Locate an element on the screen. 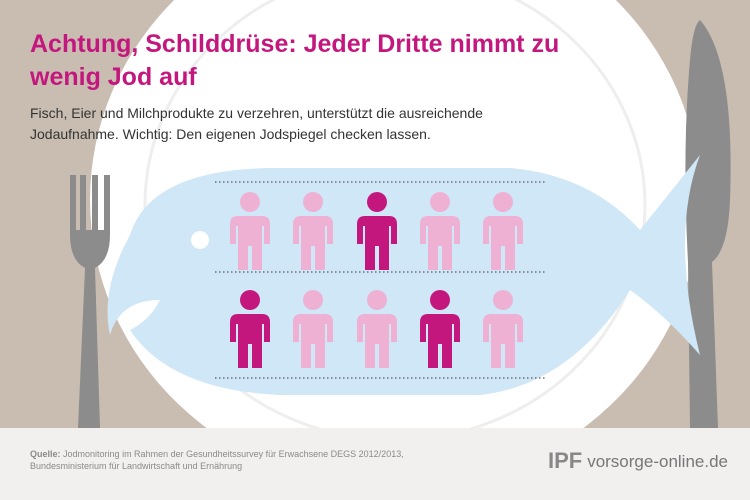  brand: vorsorge-online.de is located at coordinates (657, 461).